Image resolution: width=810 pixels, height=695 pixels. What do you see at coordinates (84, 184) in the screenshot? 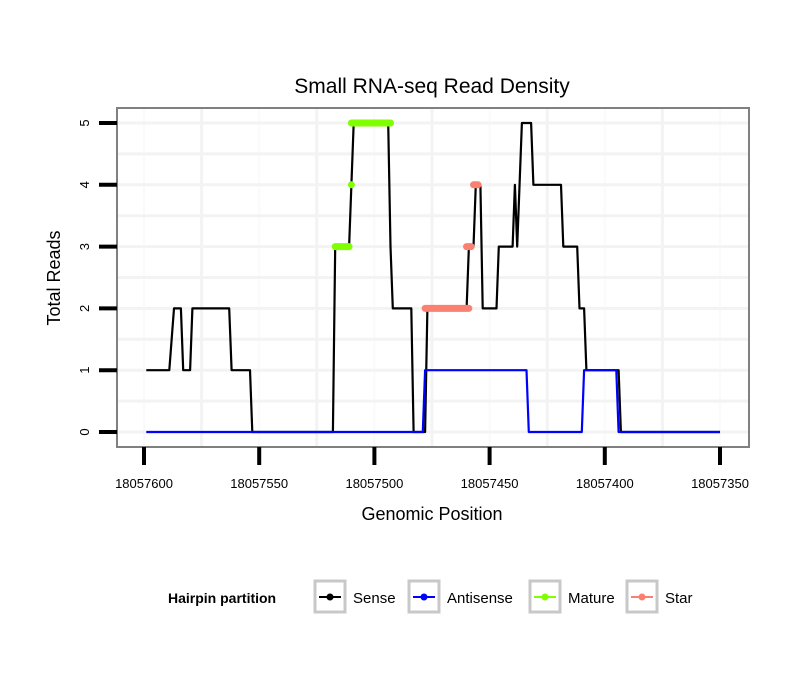
I see `y-tick-label: 4` at bounding box center [84, 184].